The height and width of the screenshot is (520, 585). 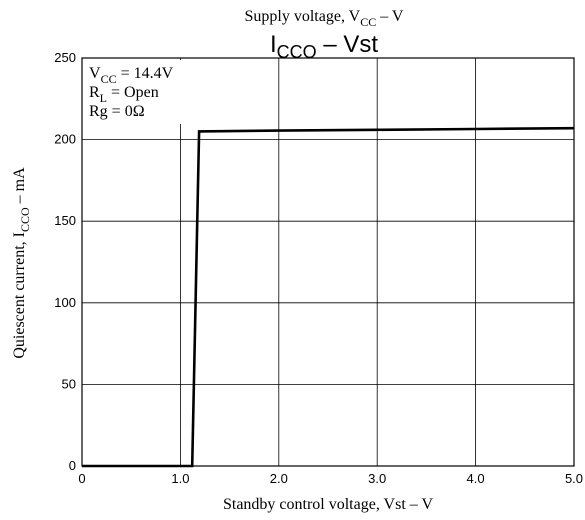 What do you see at coordinates (103, 98) in the screenshot?
I see `condition-sub: L` at bounding box center [103, 98].